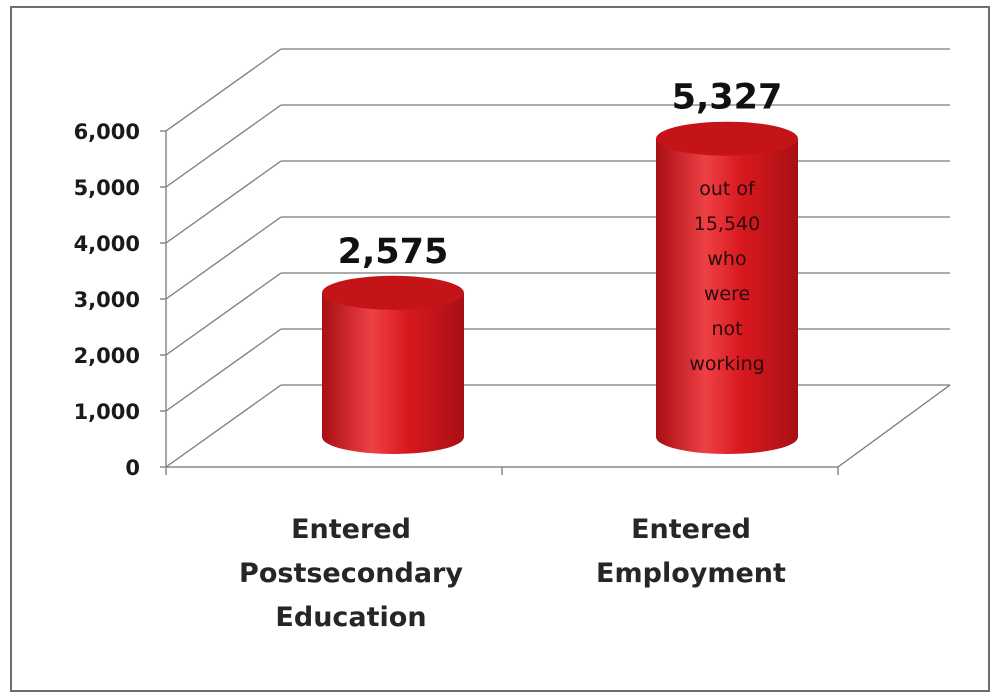 This screenshot has width=1003, height=700. I want to click on y-tick-label: 0, so click(132, 468).